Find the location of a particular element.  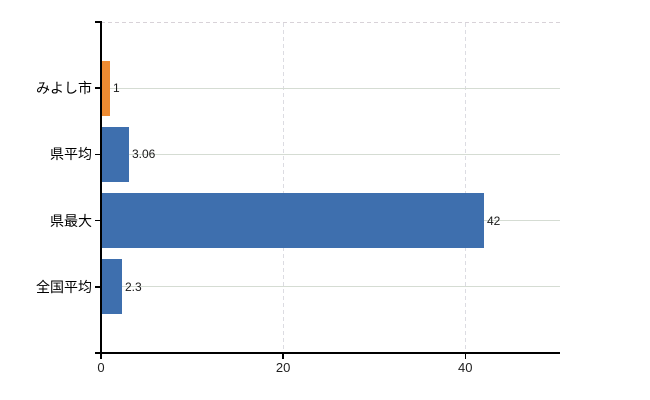

bar-zenkoku-heikin is located at coordinates (112, 287).